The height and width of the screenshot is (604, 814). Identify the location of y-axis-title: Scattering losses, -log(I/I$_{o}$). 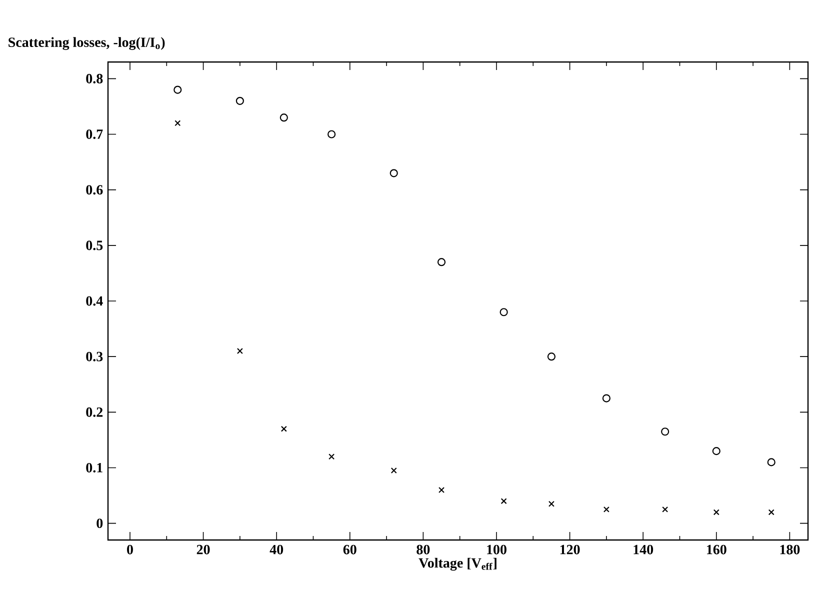
(86, 43).